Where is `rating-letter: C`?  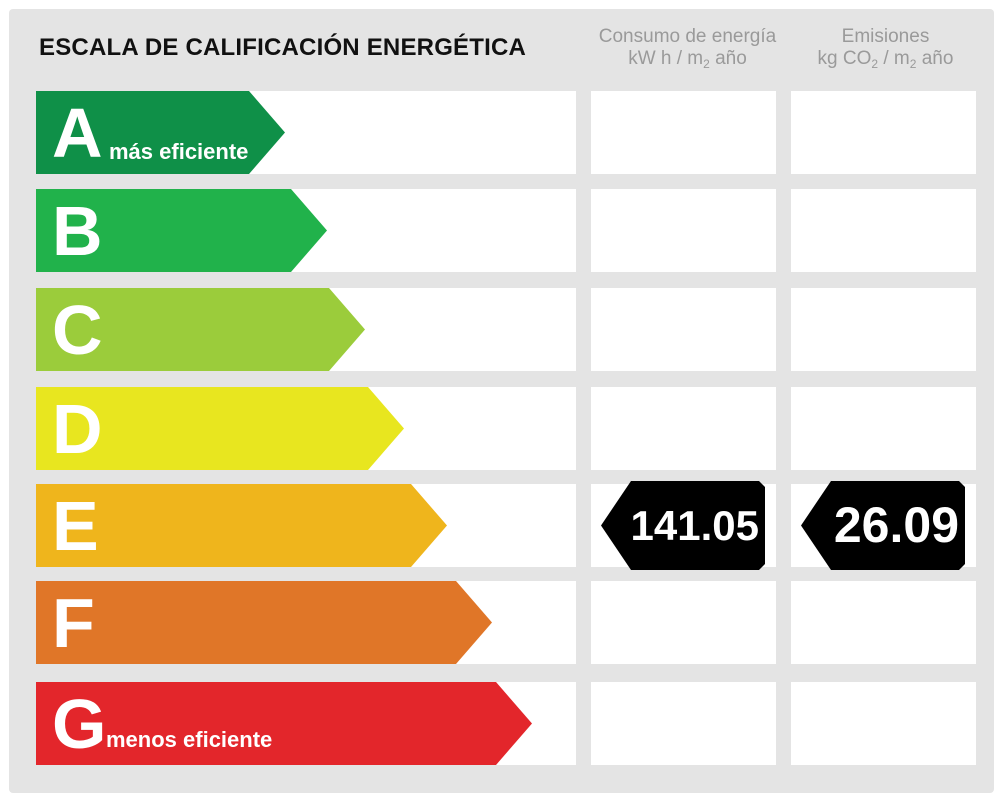
rating-letter: C is located at coordinates (77, 330).